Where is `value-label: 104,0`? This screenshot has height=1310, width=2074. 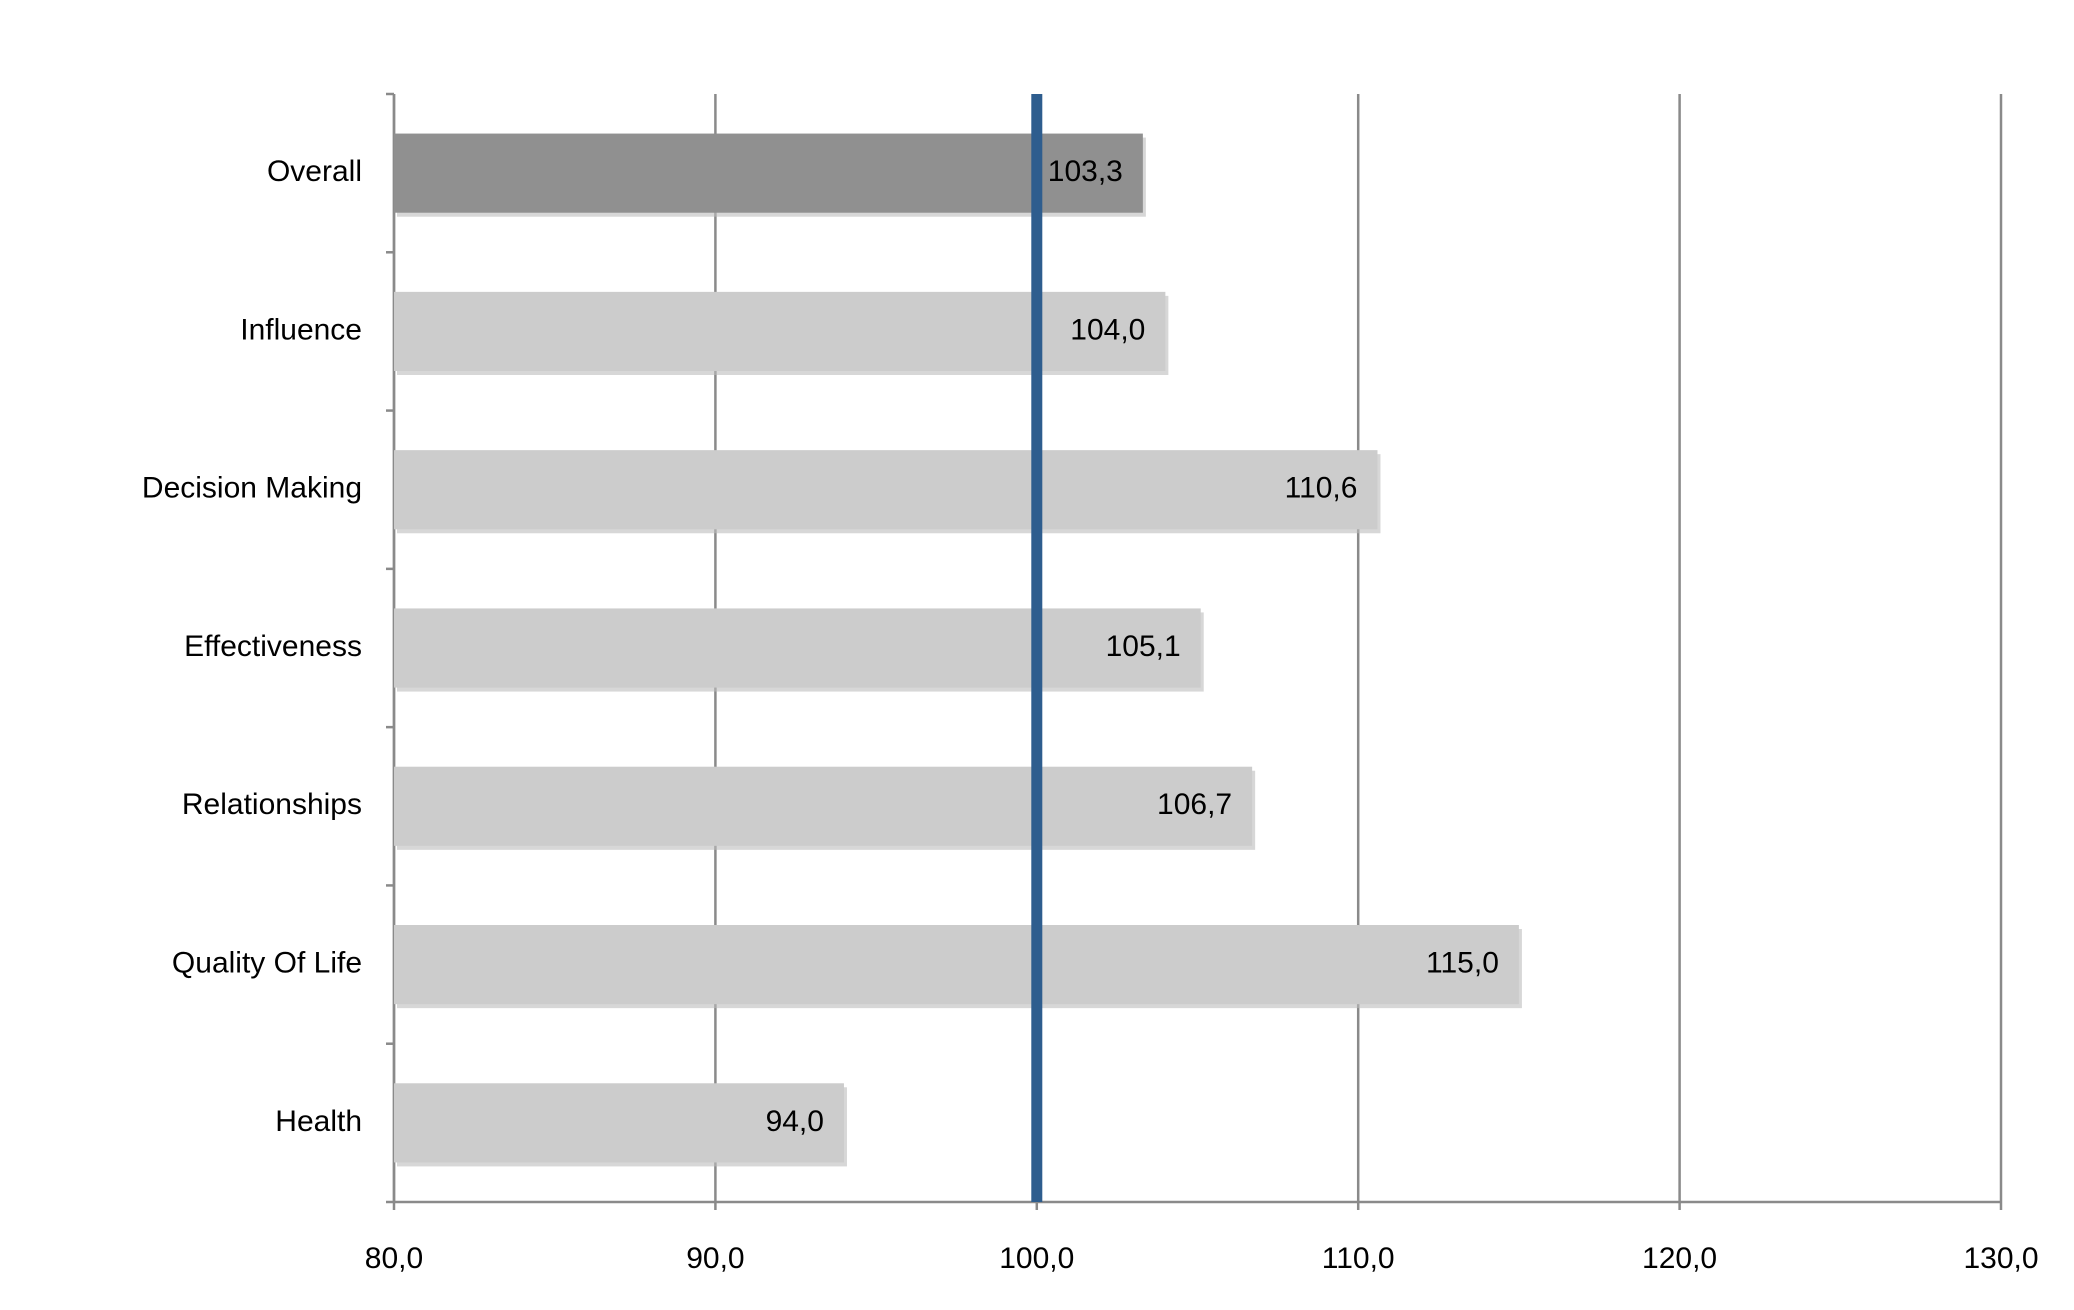
value-label: 104,0 is located at coordinates (1107, 329).